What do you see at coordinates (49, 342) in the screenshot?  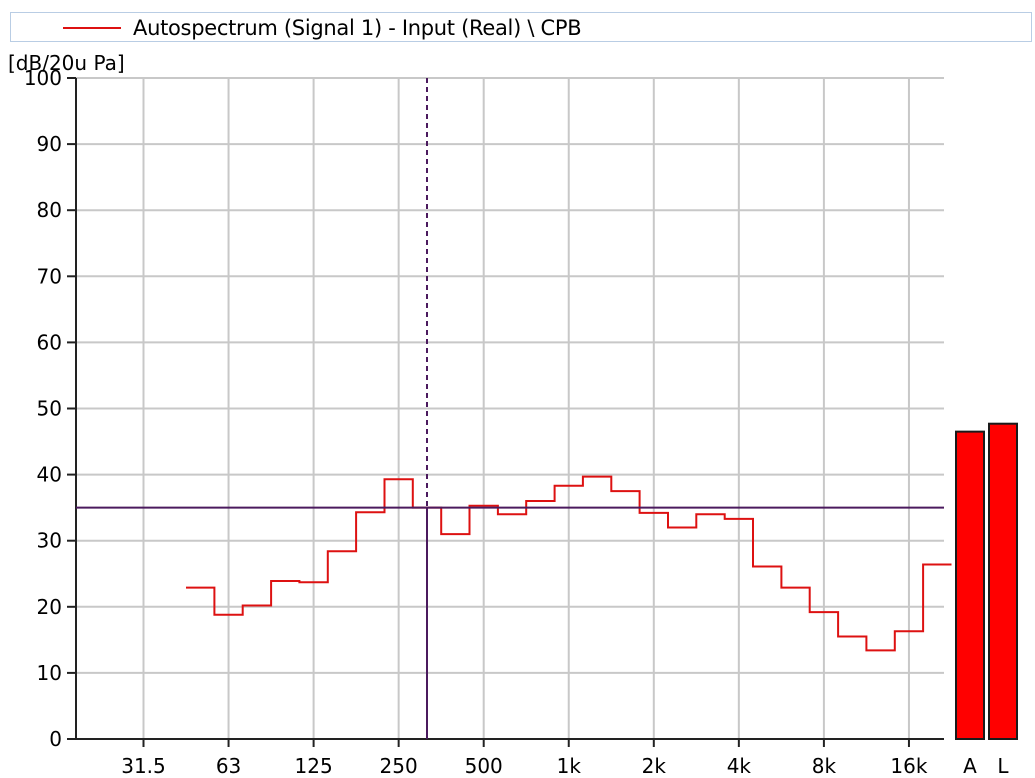 I see `y-tick-label: 60` at bounding box center [49, 342].